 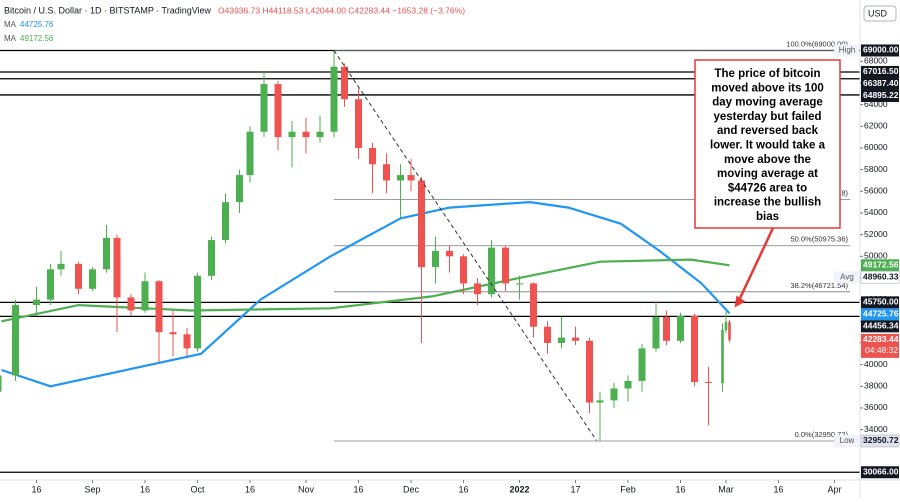 What do you see at coordinates (881, 50) in the screenshot?
I see `price-tag-label: 69000.00` at bounding box center [881, 50].